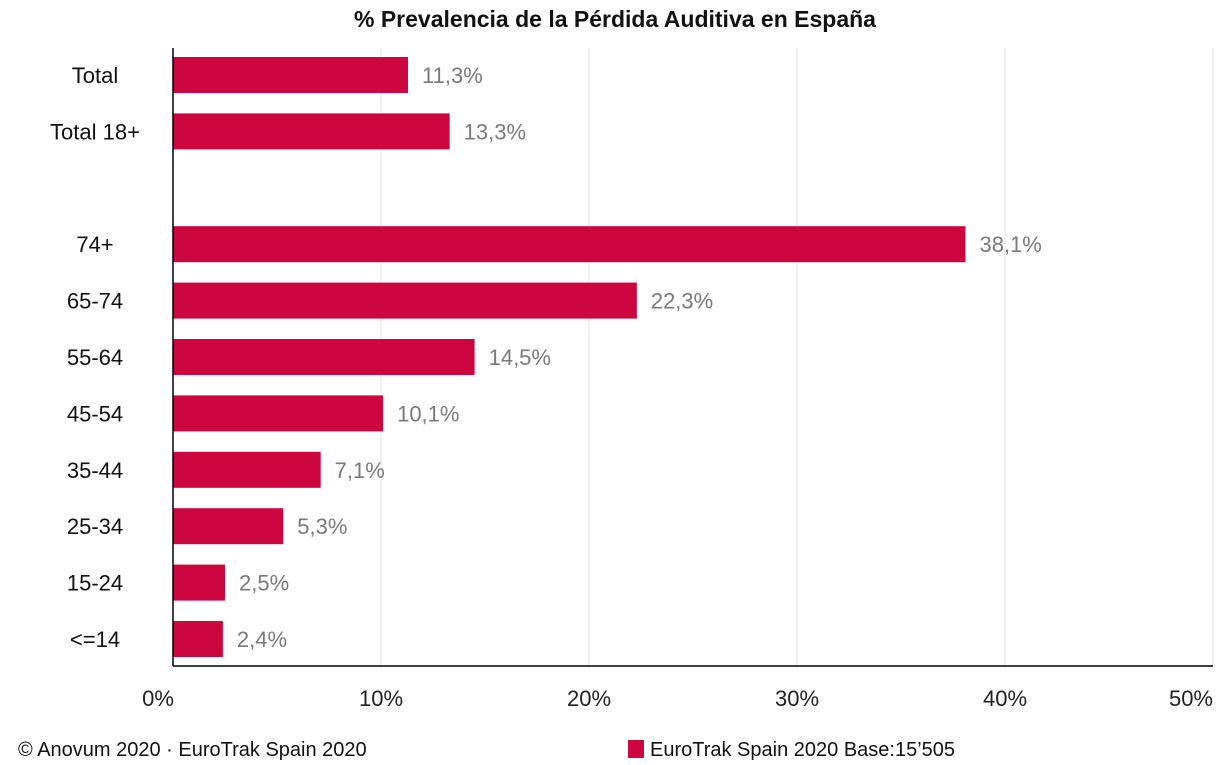 The height and width of the screenshot is (765, 1226). Describe the element at coordinates (95, 526) in the screenshot. I see `category-label: 25-34` at that location.